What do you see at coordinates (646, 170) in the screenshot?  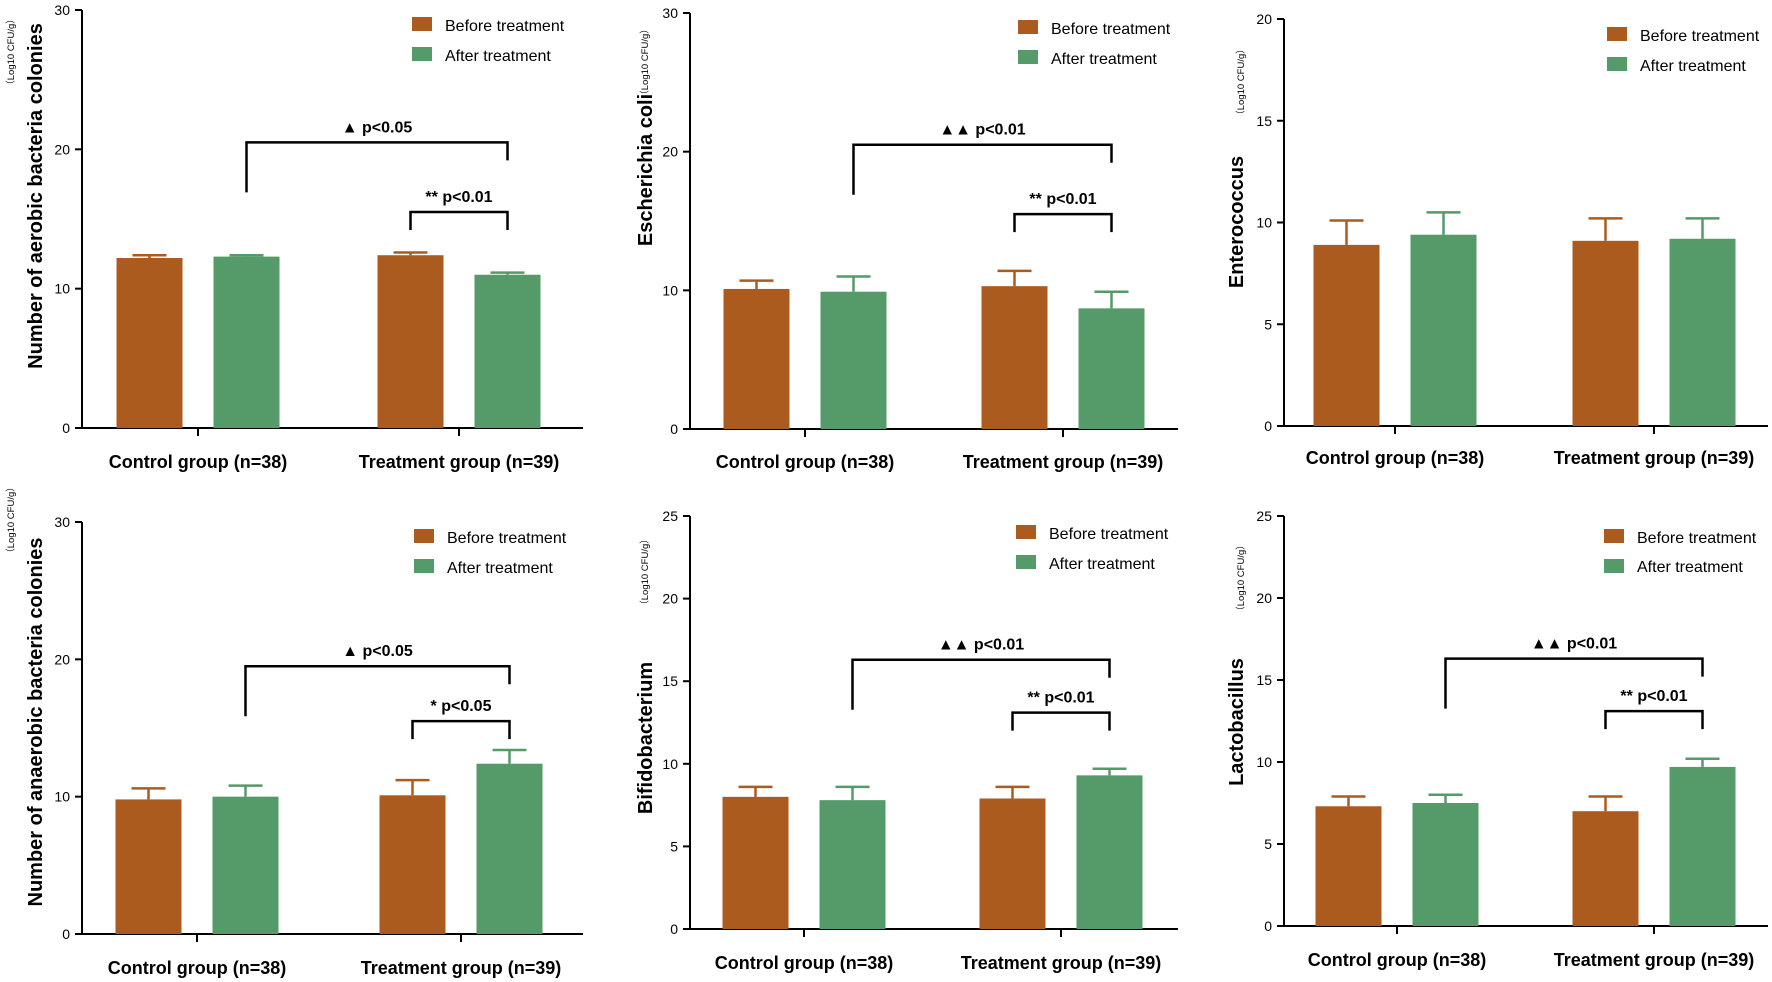 I see `y-axis-label: Escherichia coli` at bounding box center [646, 170].